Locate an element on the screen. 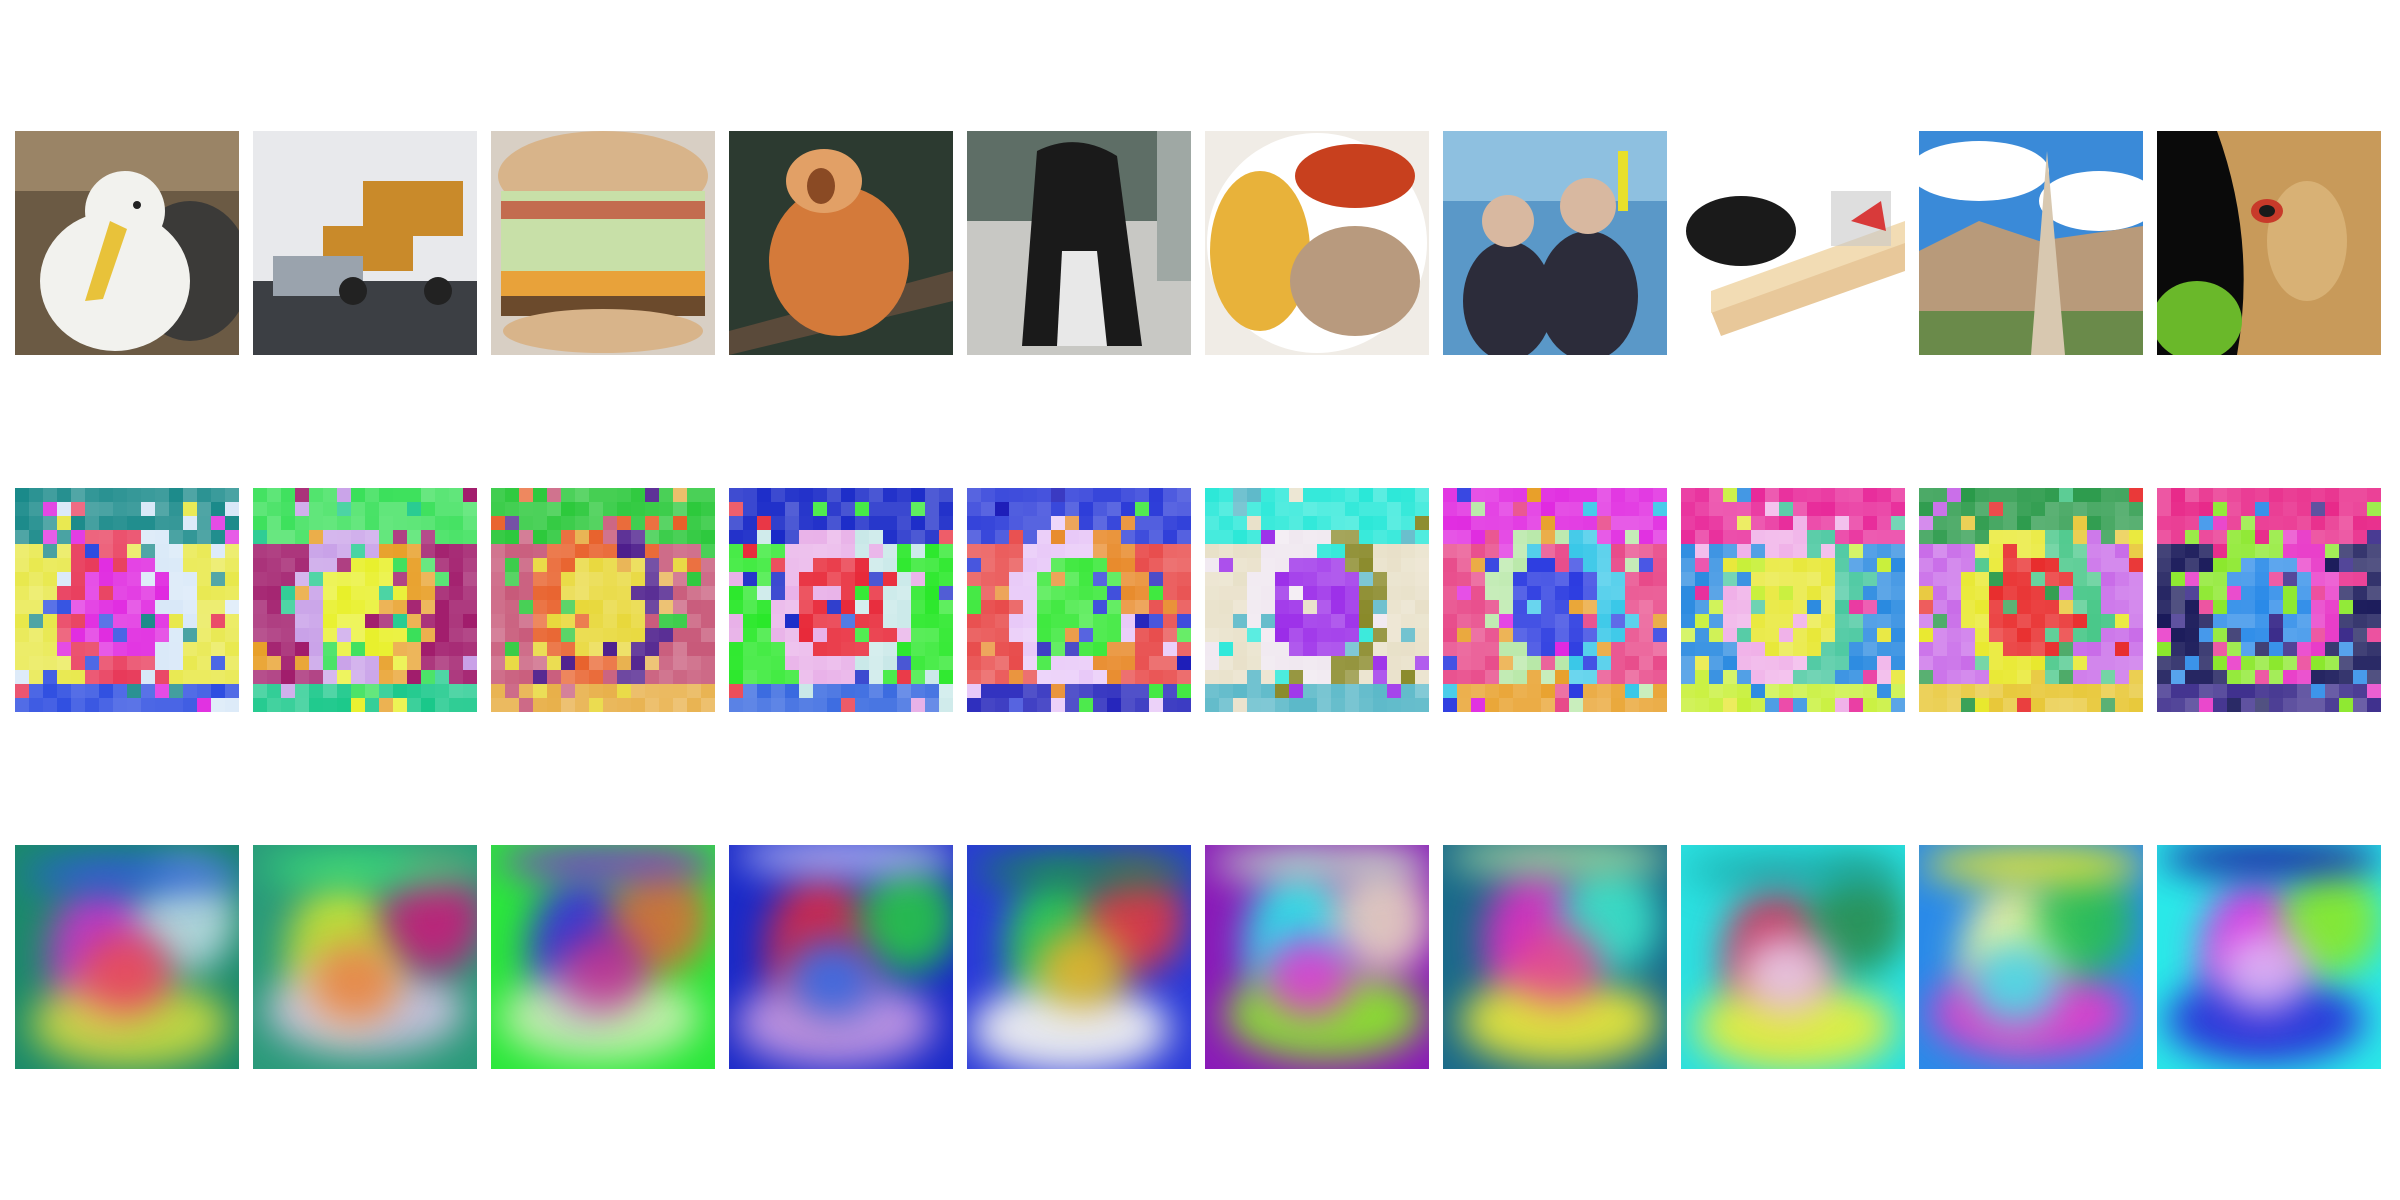 This screenshot has height=1200, width=2400. input-image-black-long-haired-dog is located at coordinates (1079, 243).